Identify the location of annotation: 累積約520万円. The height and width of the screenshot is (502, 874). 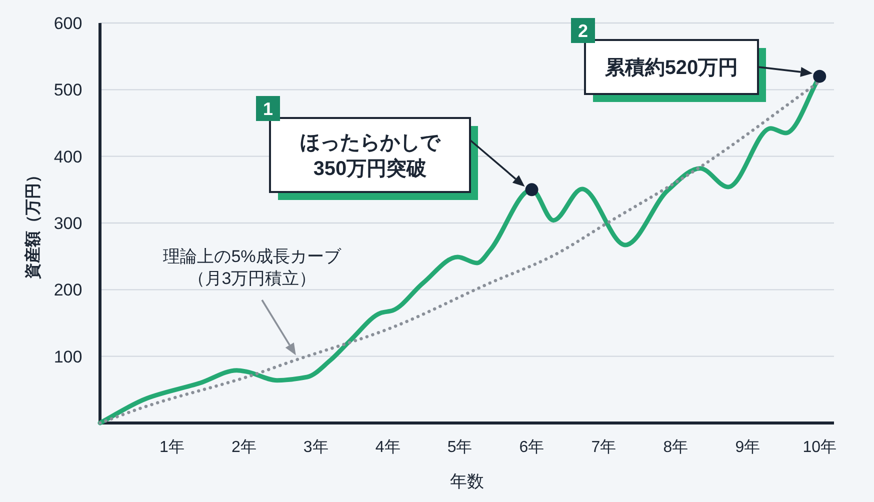
(671, 68).